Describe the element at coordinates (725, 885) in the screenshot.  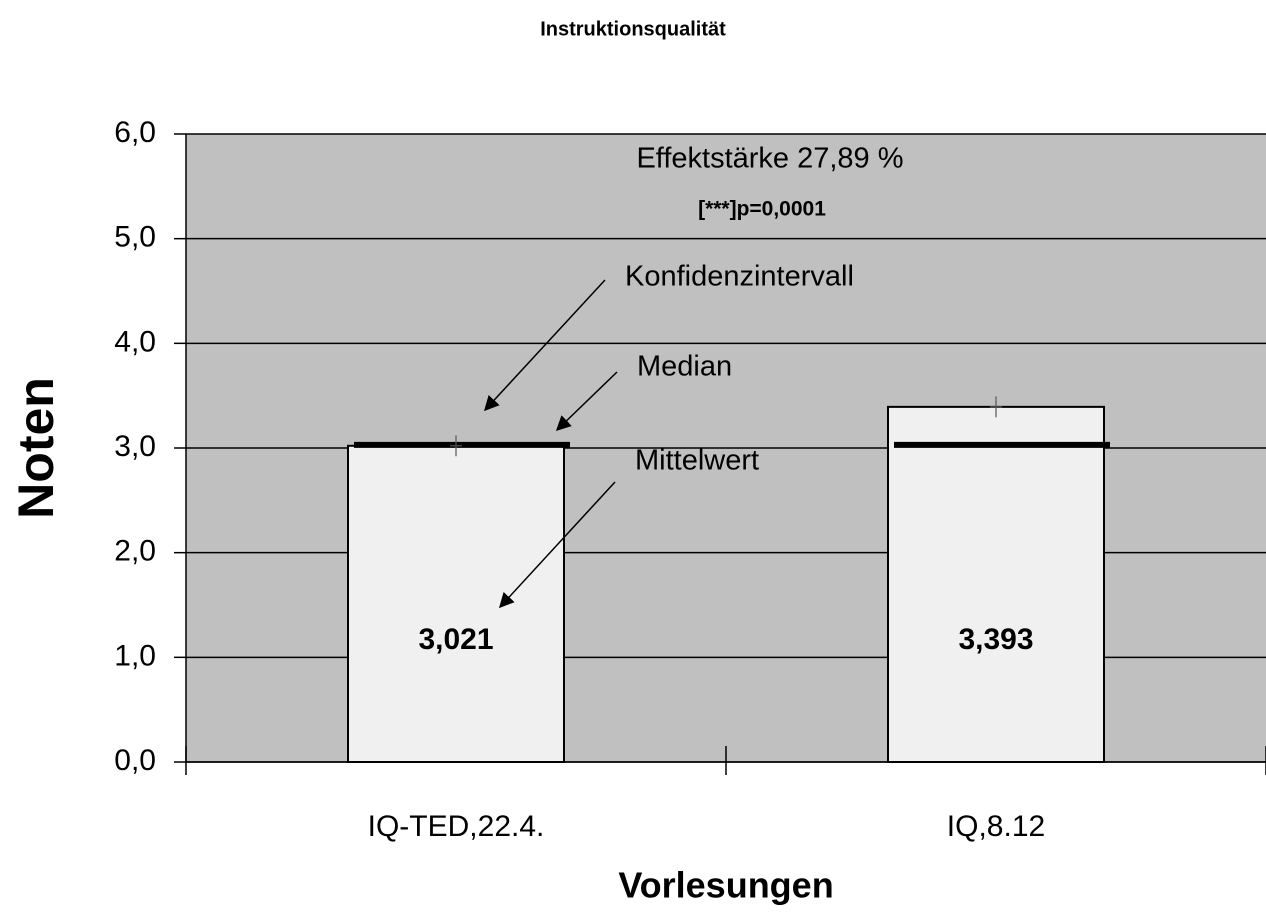
I see `x-axis-title: Vorlesungen` at that location.